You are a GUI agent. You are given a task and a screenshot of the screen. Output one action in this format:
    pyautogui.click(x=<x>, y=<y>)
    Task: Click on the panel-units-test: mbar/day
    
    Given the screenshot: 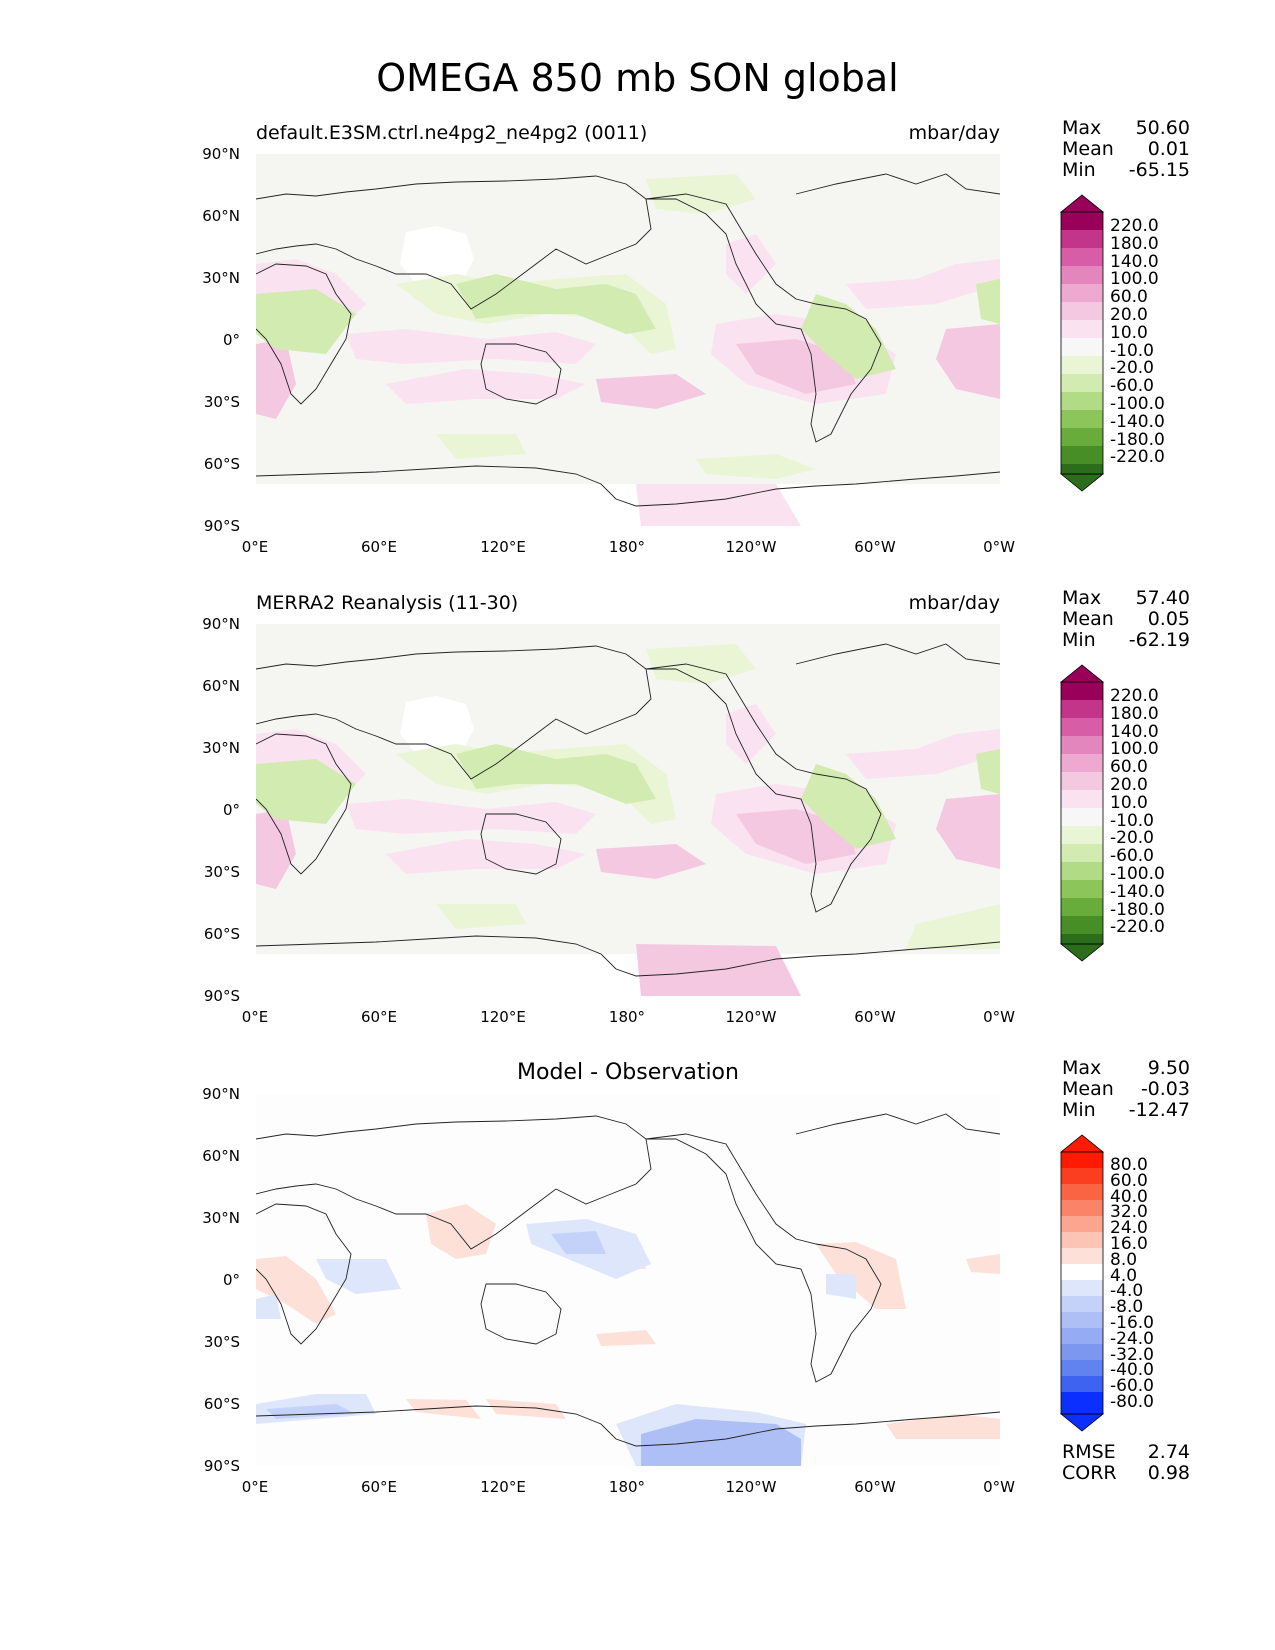 What is the action you would take?
    pyautogui.click(x=954, y=133)
    